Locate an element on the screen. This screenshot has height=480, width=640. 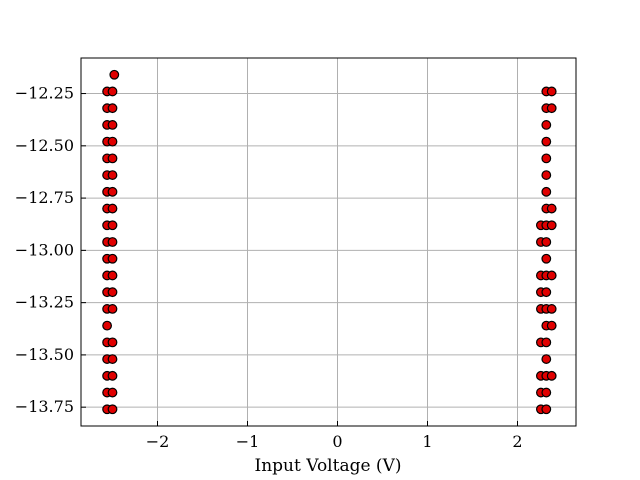
x-tick-label: −1 is located at coordinates (248, 441).